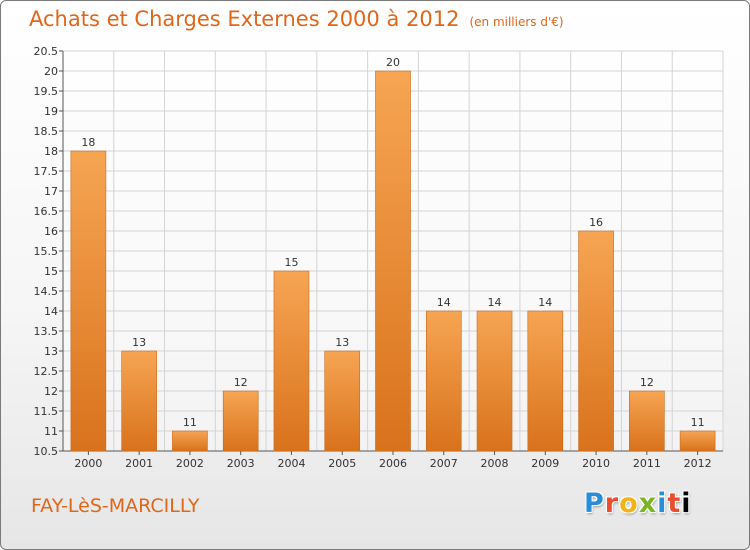  Describe the element at coordinates (51, 191) in the screenshot. I see `y-tick-label: 17` at that location.